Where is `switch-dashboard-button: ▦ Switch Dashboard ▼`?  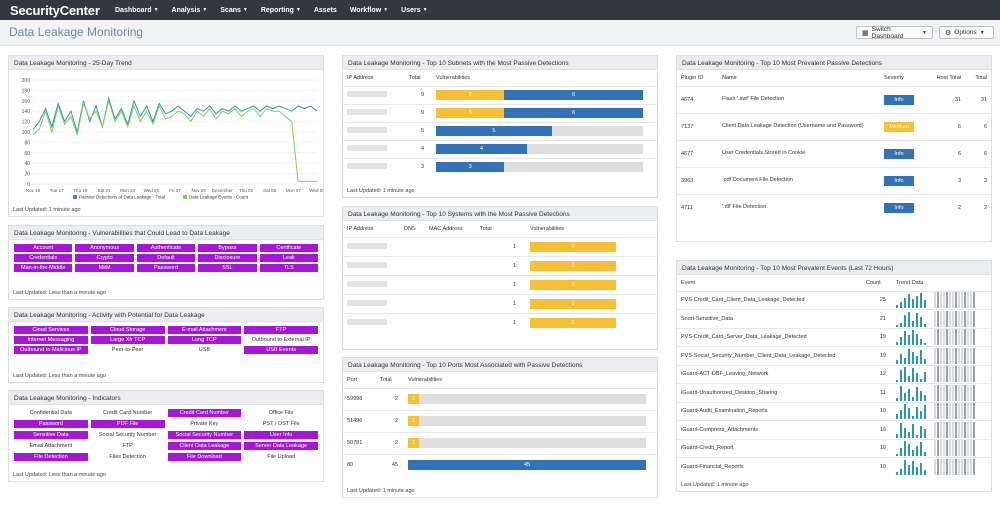
switch-dashboard-button: ▦ Switch Dashboard ▼ is located at coordinates (894, 33).